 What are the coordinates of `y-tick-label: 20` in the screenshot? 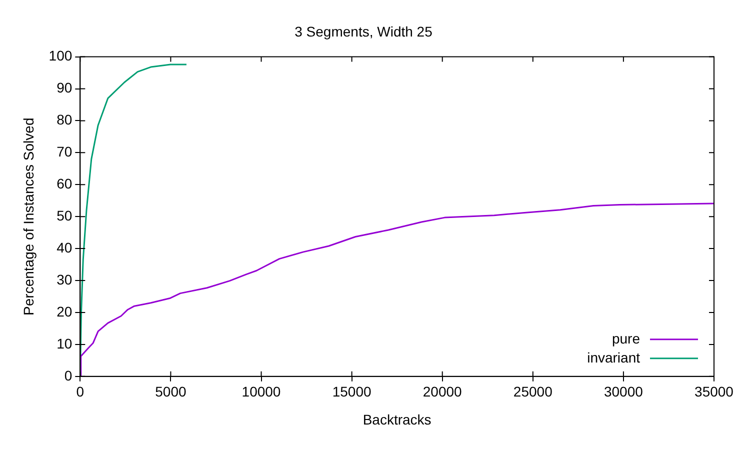 It's located at (64, 311).